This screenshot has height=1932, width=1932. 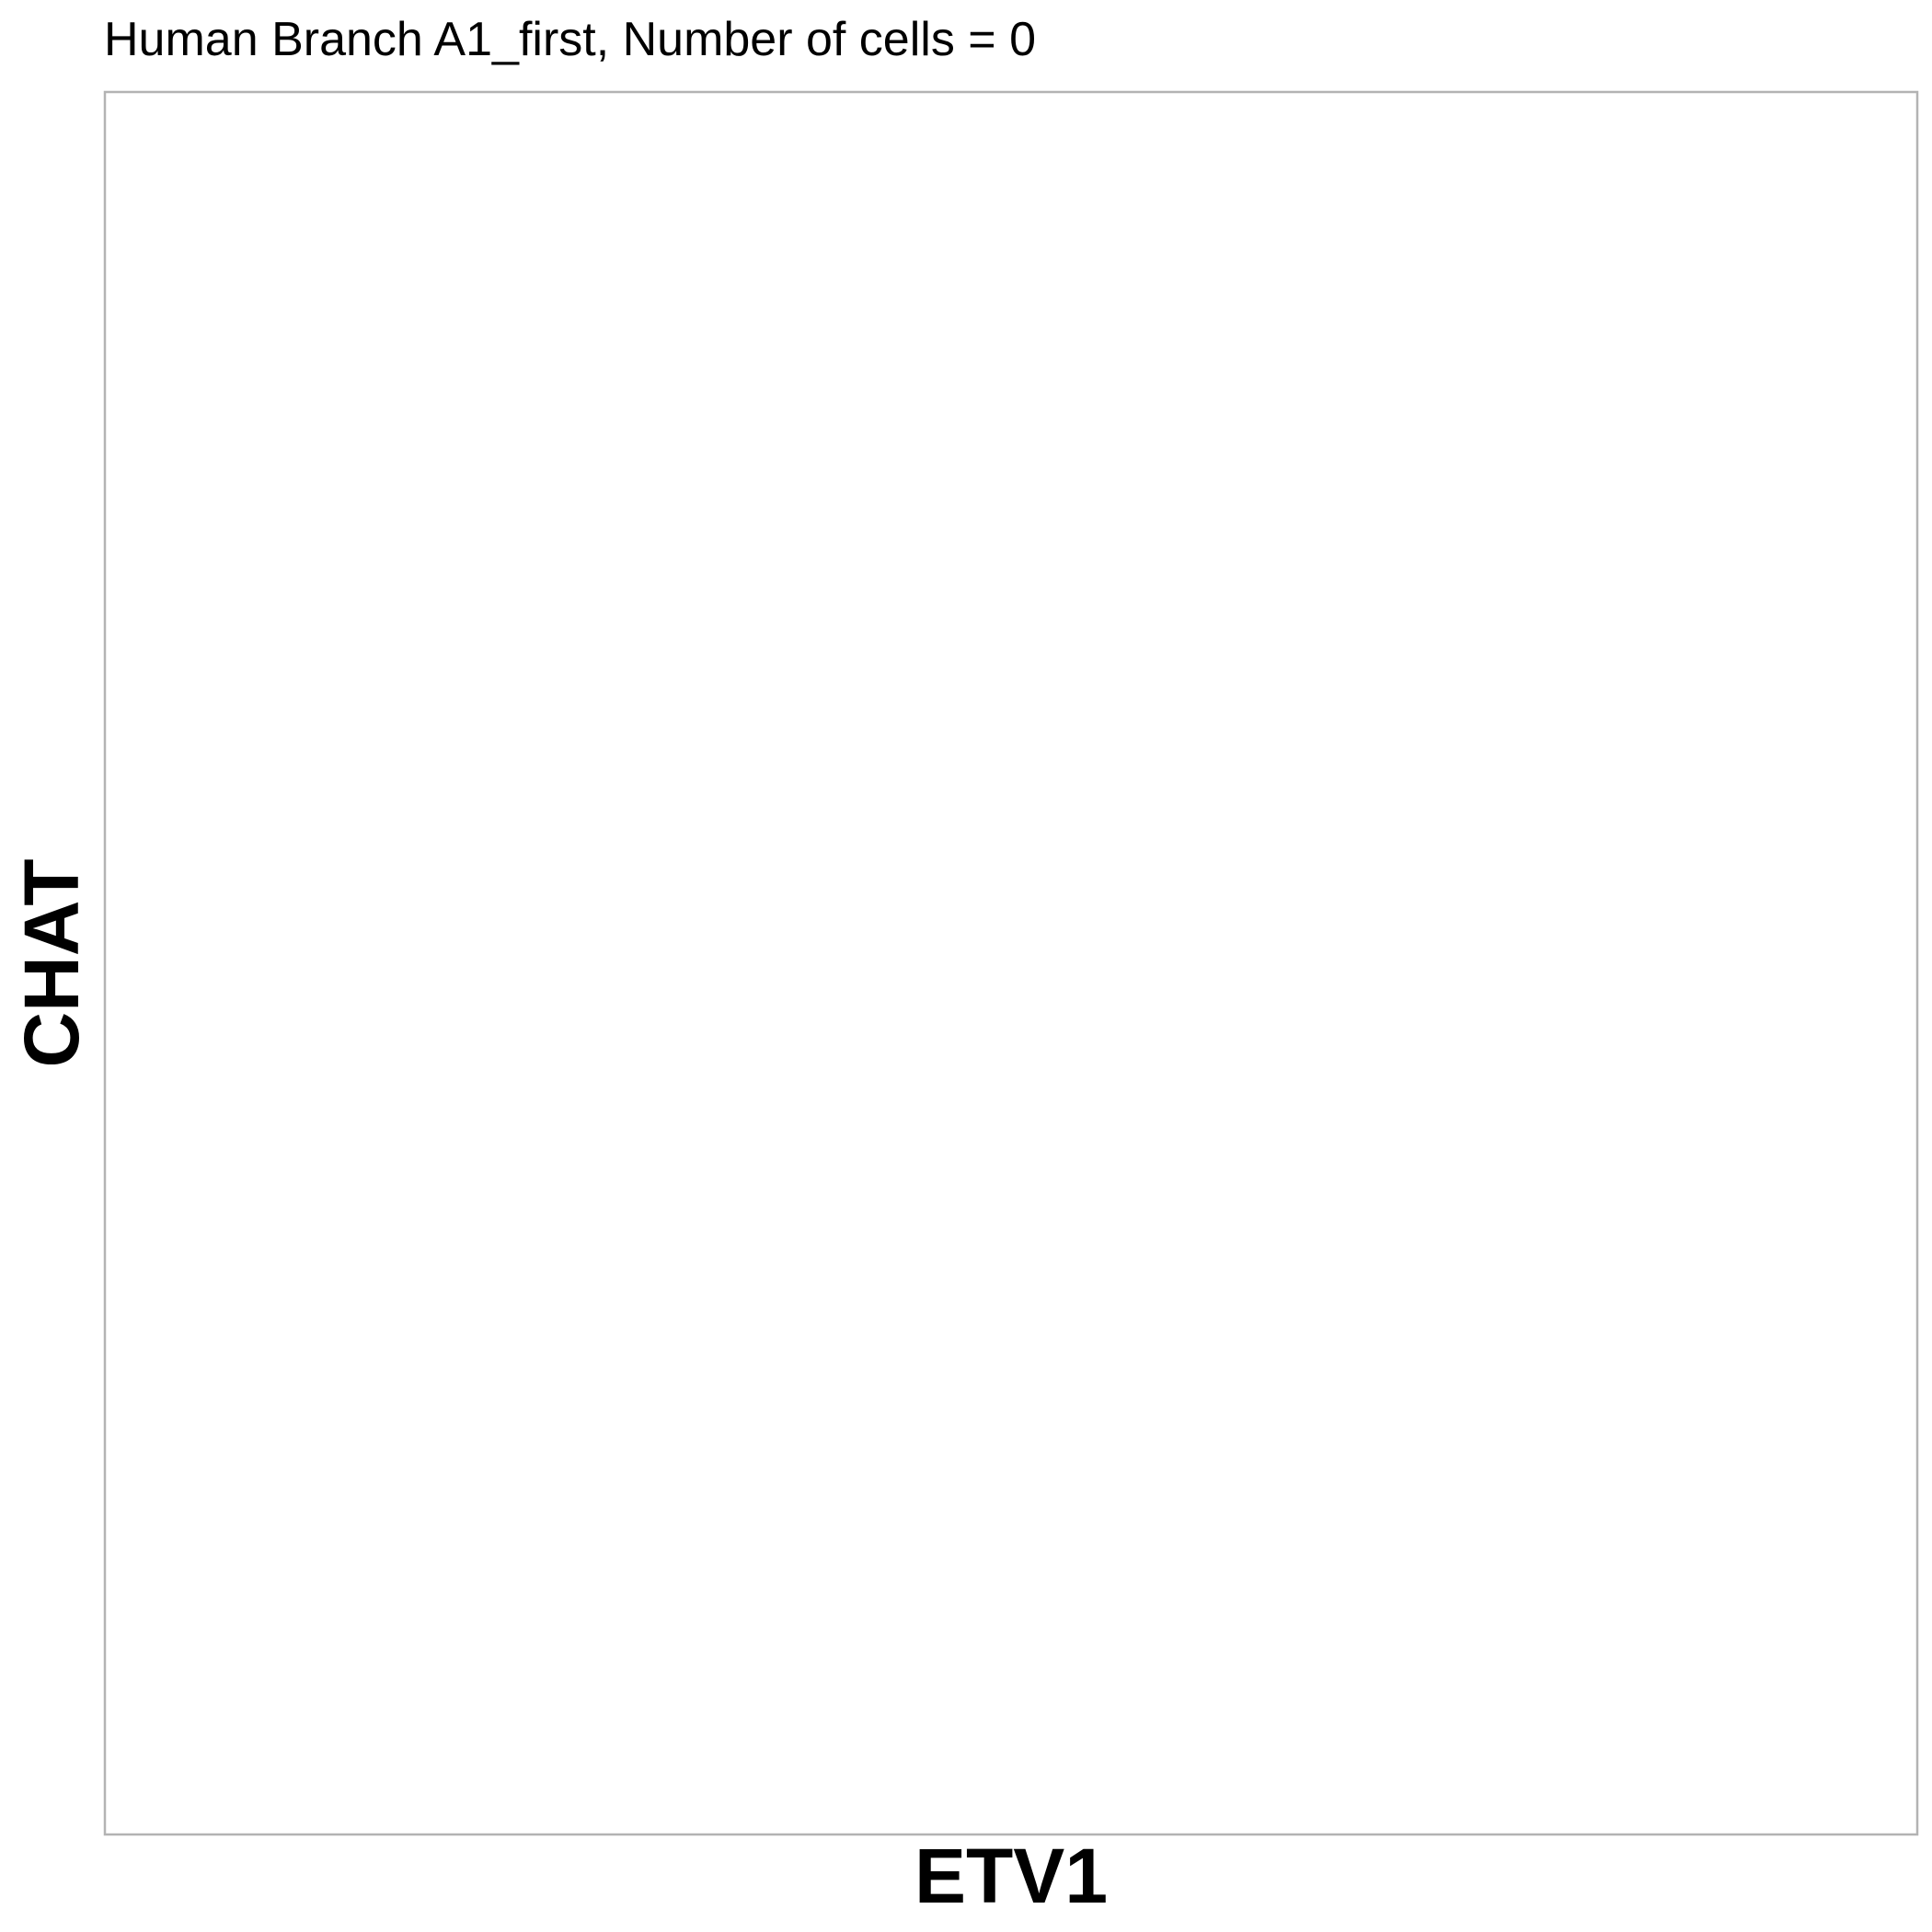 What do you see at coordinates (1011, 1876) in the screenshot?
I see `x-axis-label: ETV1` at bounding box center [1011, 1876].